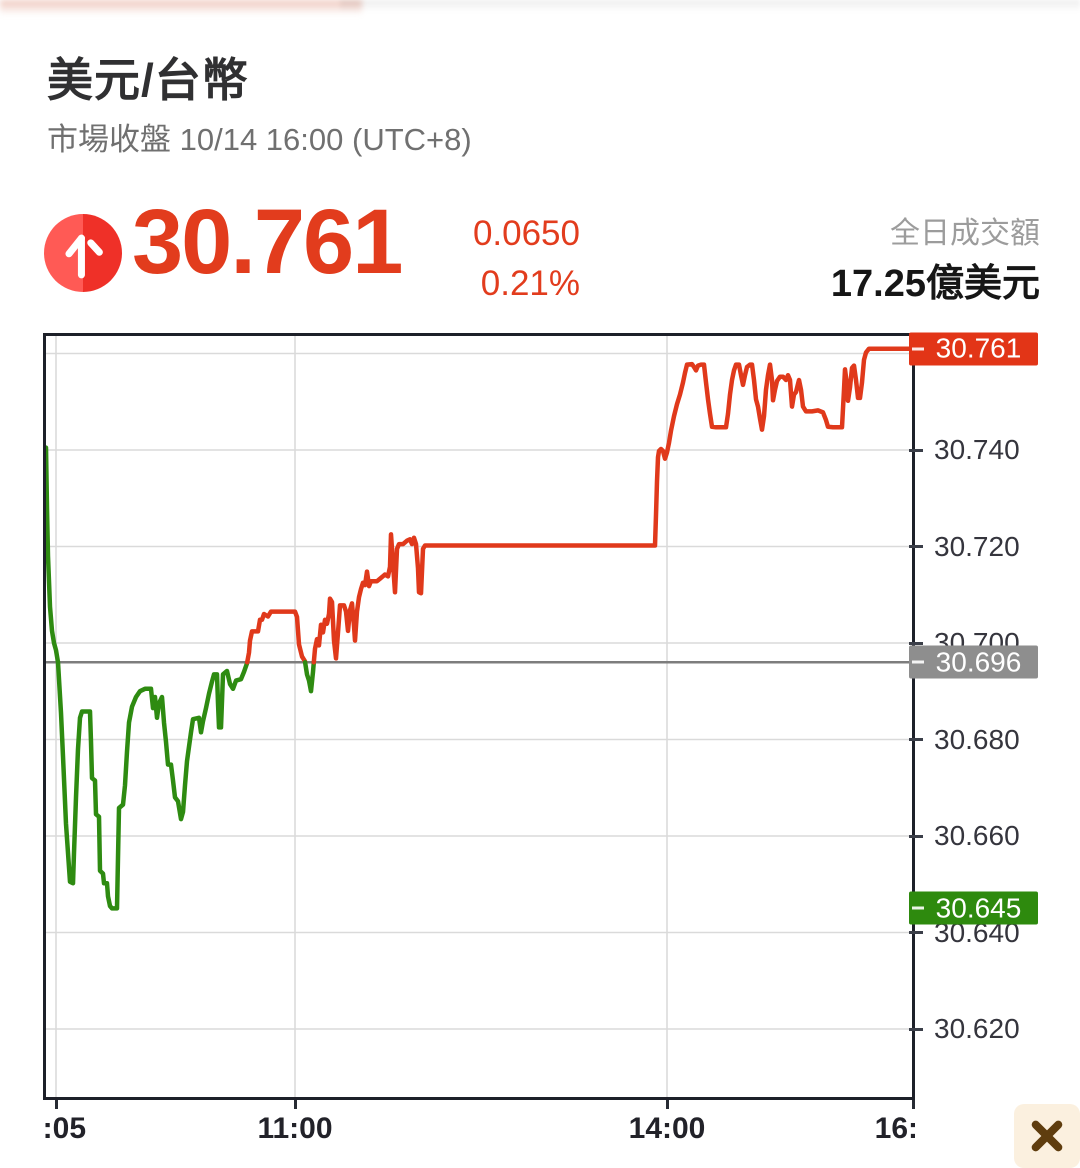 This screenshot has width=1080, height=1168. What do you see at coordinates (977, 449) in the screenshot?
I see `y-tick-label: 30.740` at bounding box center [977, 449].